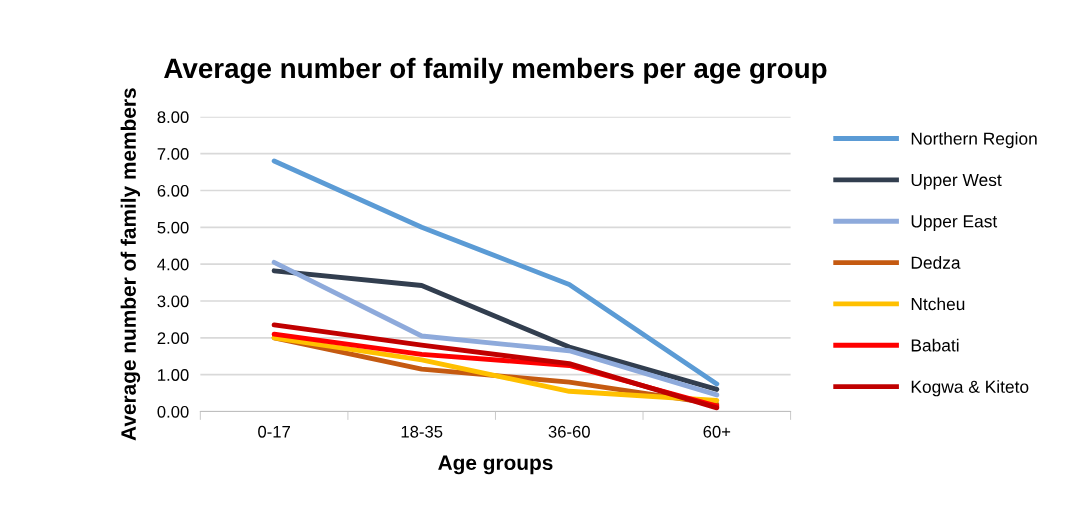 The height and width of the screenshot is (531, 1083). What do you see at coordinates (935, 345) in the screenshot?
I see `legend-label: Babati` at bounding box center [935, 345].